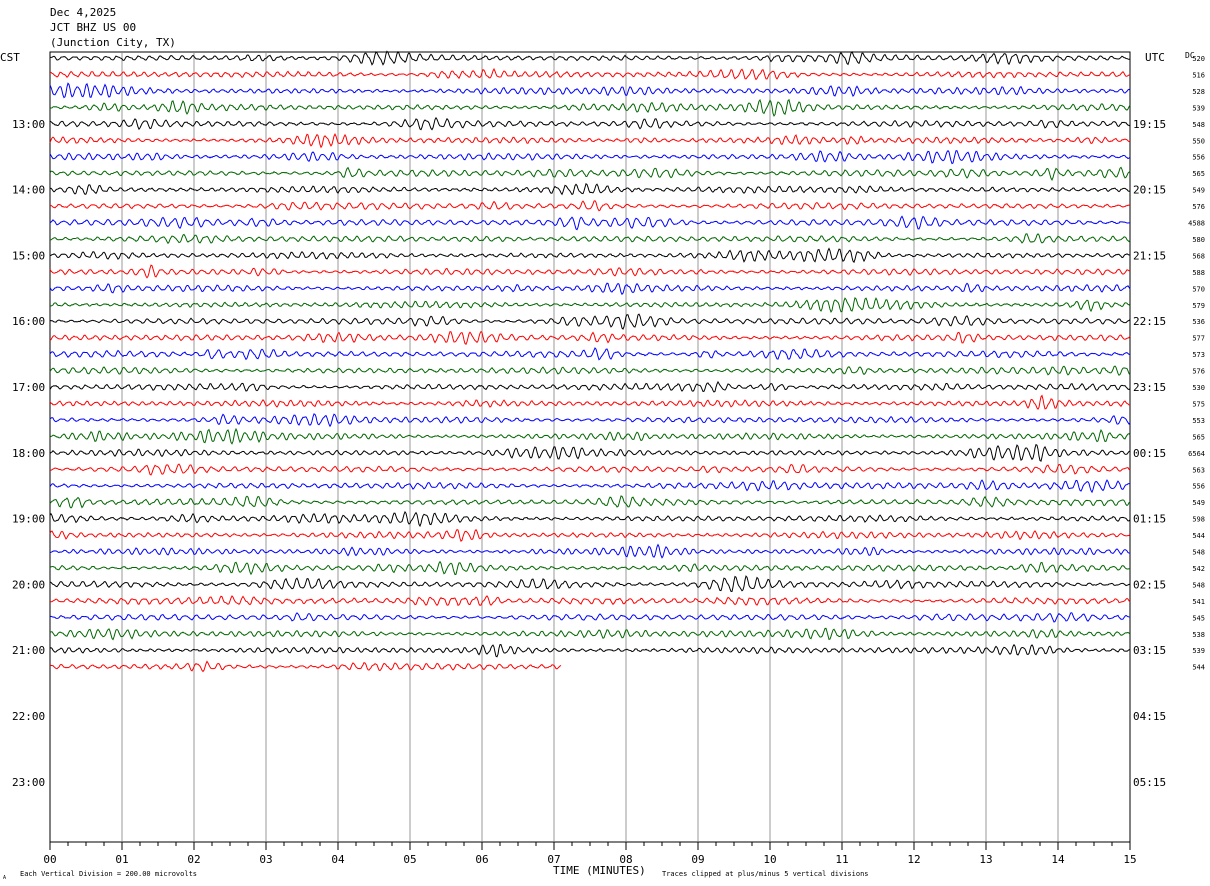  Describe the element at coordinates (1198, 470) in the screenshot. I see `dc-offset-label: 563` at that location.